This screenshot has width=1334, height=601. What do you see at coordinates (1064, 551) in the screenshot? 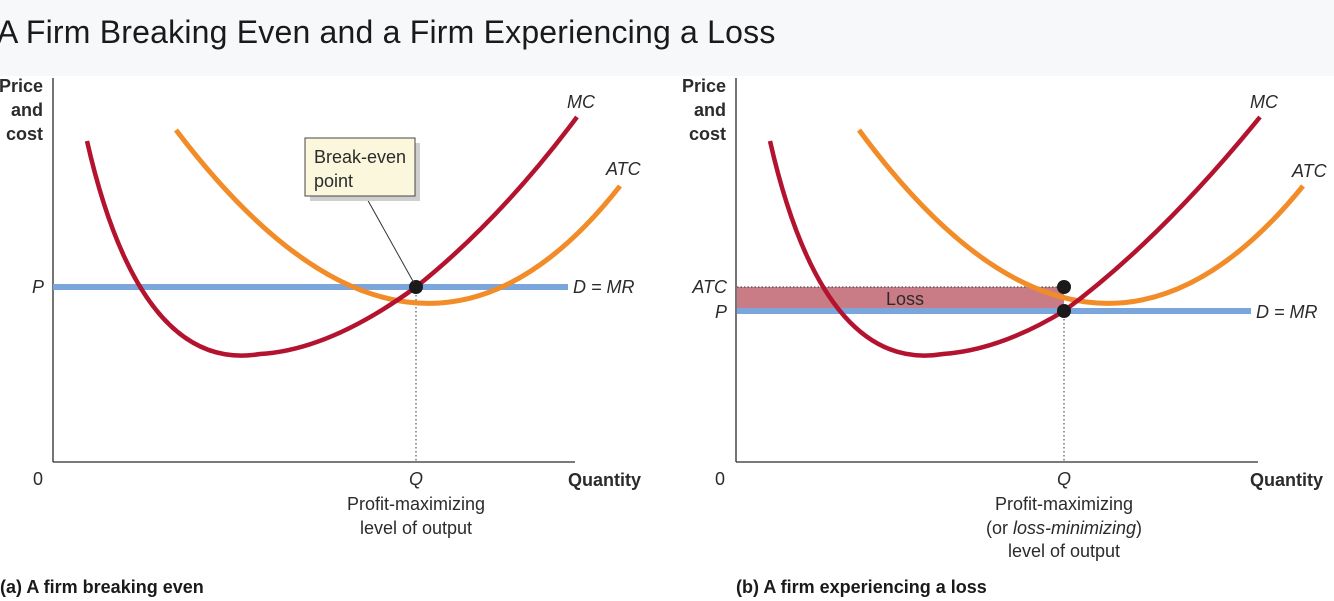
I see `panel-b-q-note-3: level of output` at bounding box center [1064, 551].